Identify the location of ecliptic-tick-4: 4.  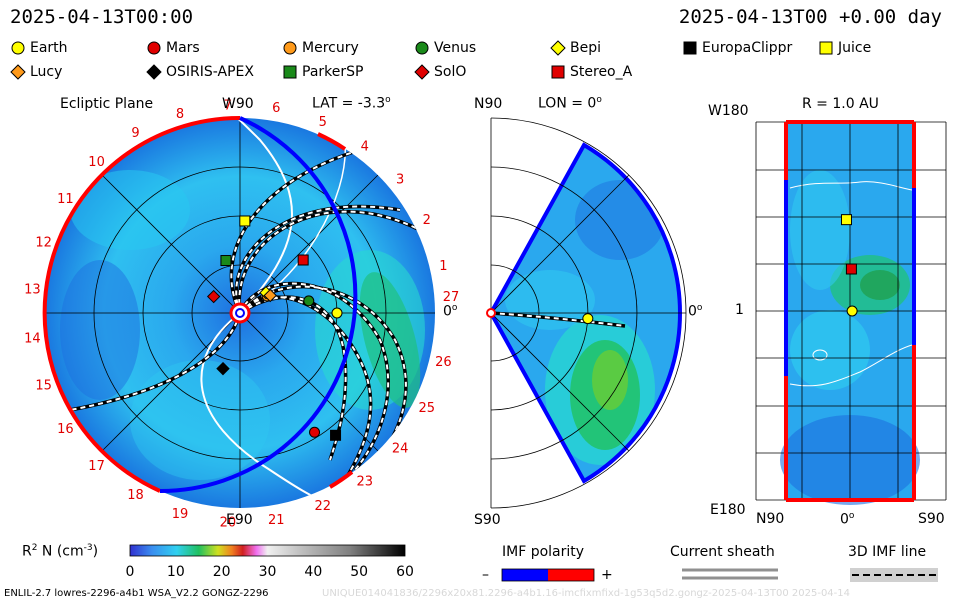
(365, 146).